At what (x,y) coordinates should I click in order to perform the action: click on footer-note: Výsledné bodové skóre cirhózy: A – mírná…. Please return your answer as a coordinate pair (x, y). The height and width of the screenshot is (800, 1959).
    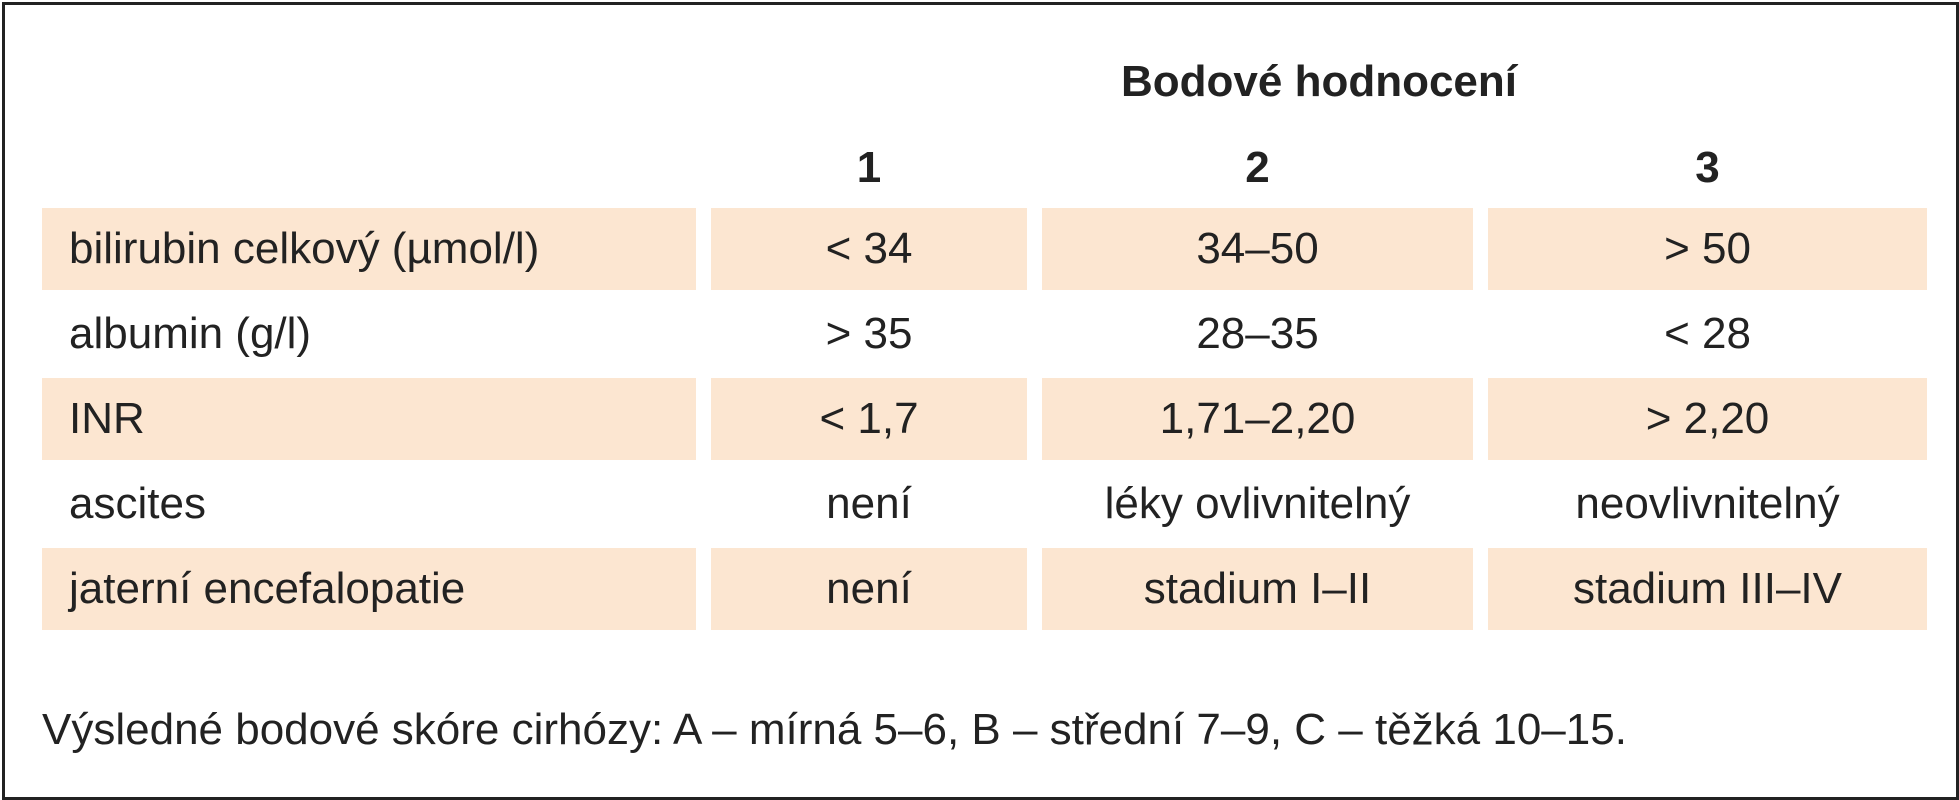
    Looking at the image, I should click on (834, 729).